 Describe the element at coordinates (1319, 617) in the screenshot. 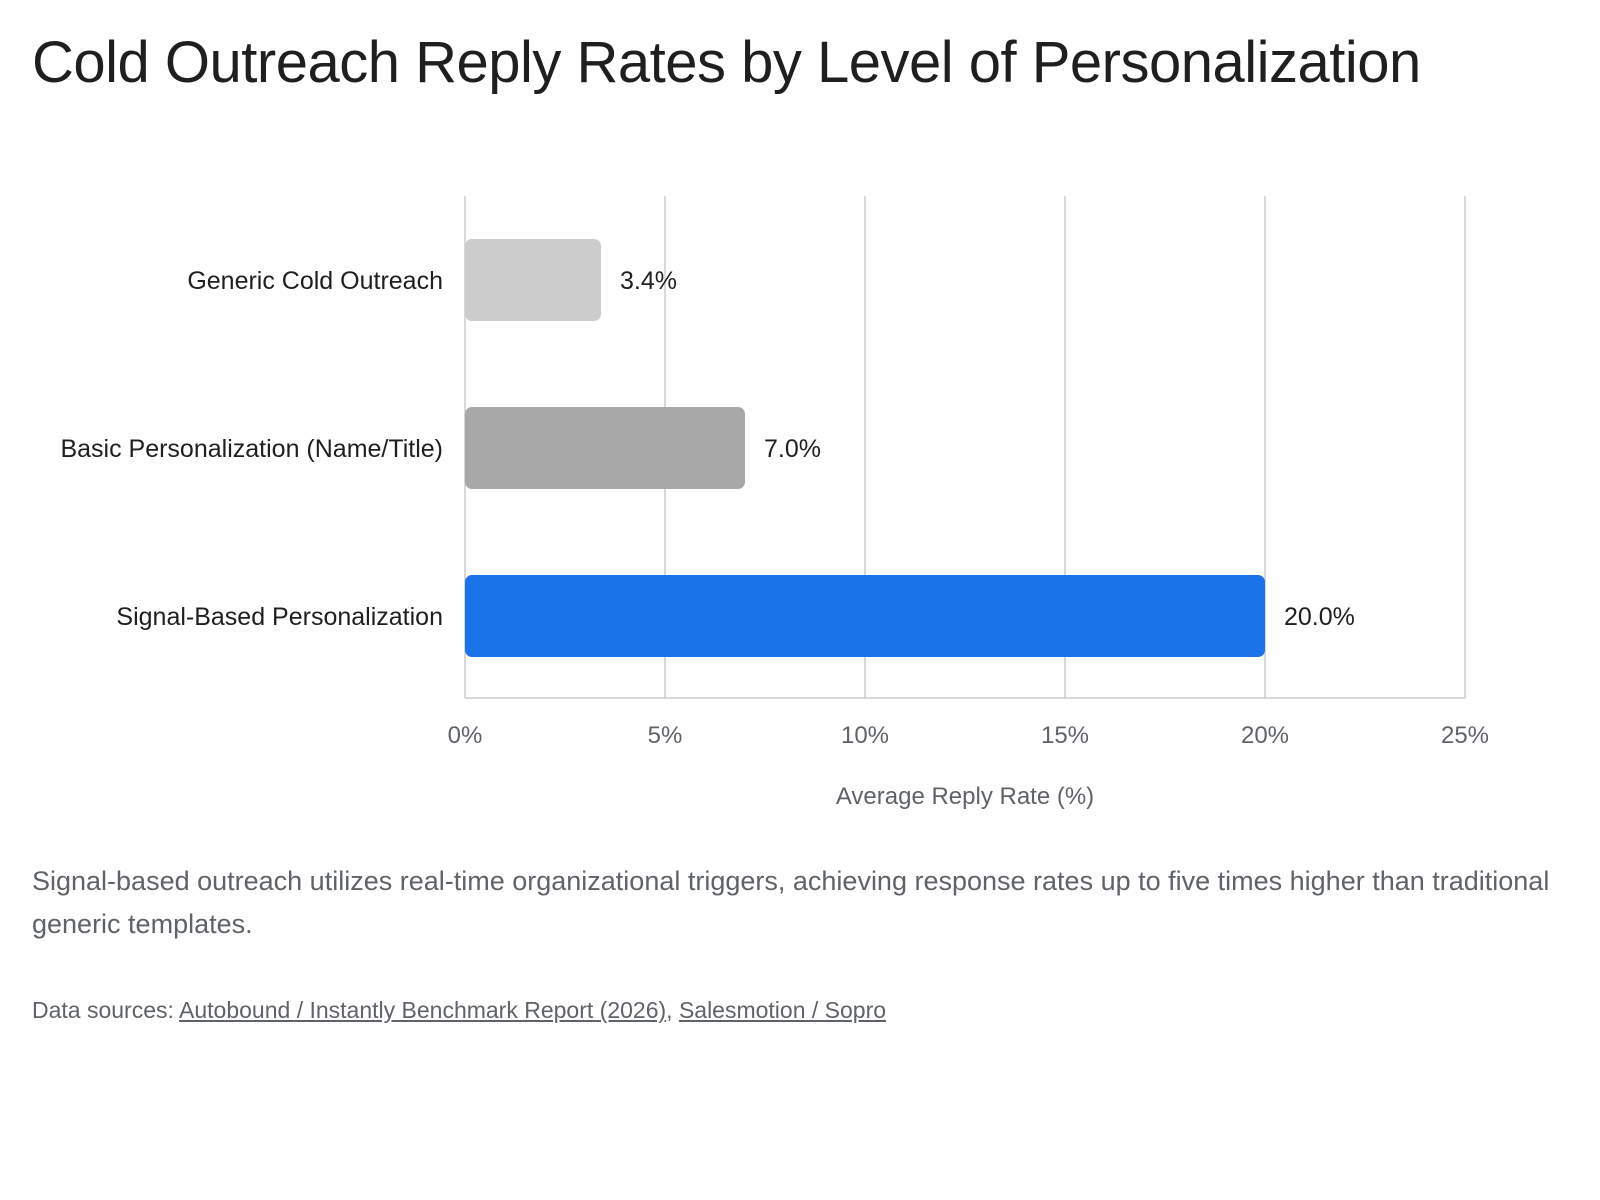

I see `data-label: 20.0%` at that location.